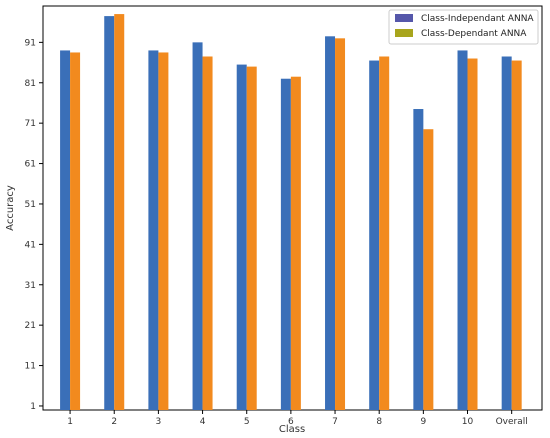 The image size is (550, 438). Describe the element at coordinates (379, 422) in the screenshot. I see `x-tick-label: 8` at that location.